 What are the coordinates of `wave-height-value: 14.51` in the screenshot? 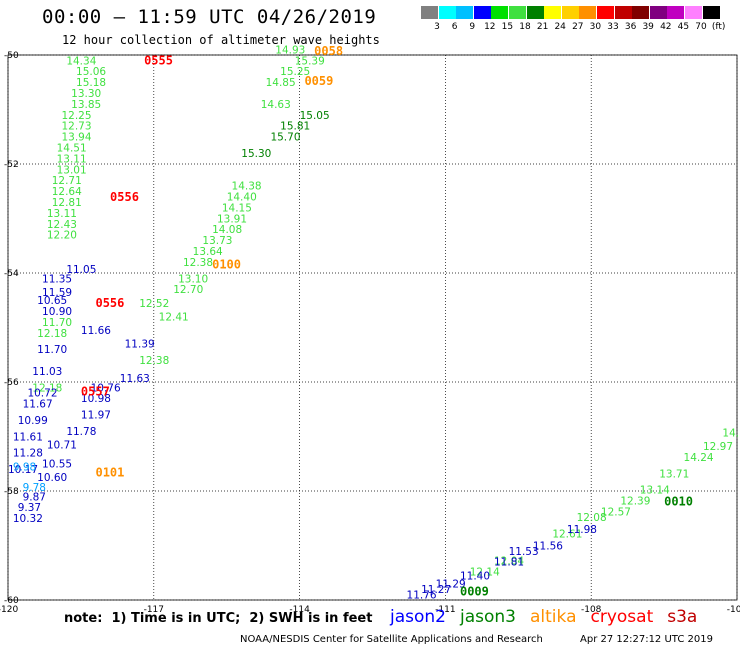 It's located at (72, 148).